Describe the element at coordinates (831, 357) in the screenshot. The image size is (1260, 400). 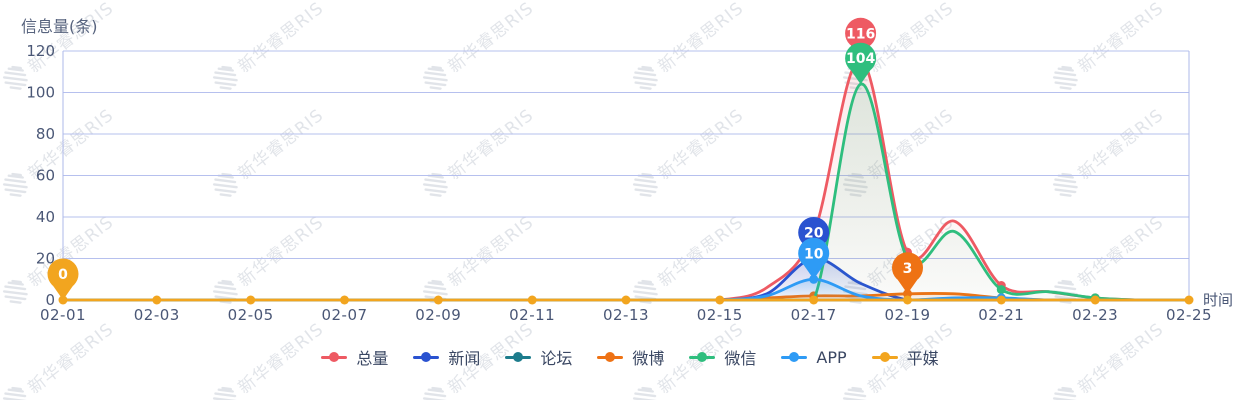
I see `legend-label-app: APP` at that location.